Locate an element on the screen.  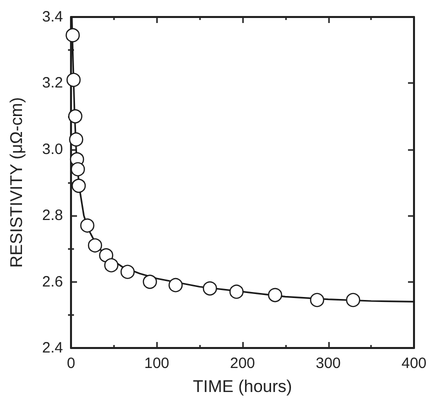
y-tick-label: 2.6 is located at coordinates (52, 281).